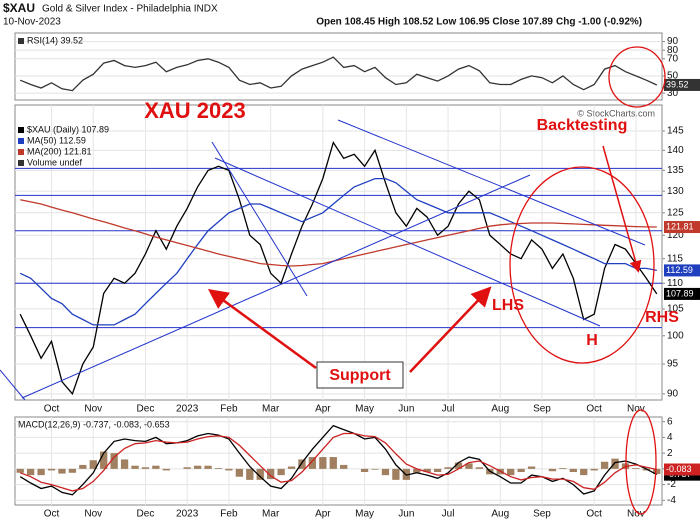 The image size is (700, 530). What do you see at coordinates (195, 110) in the screenshot?
I see `annotation: XAU 2023` at bounding box center [195, 110].